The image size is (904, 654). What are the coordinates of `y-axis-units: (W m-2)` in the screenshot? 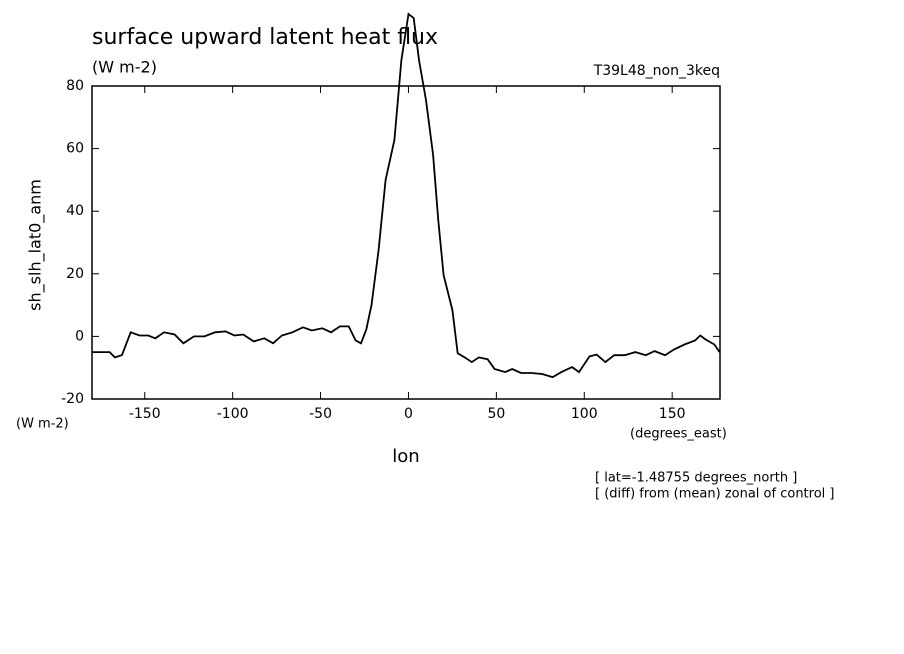 It's located at (42, 424).